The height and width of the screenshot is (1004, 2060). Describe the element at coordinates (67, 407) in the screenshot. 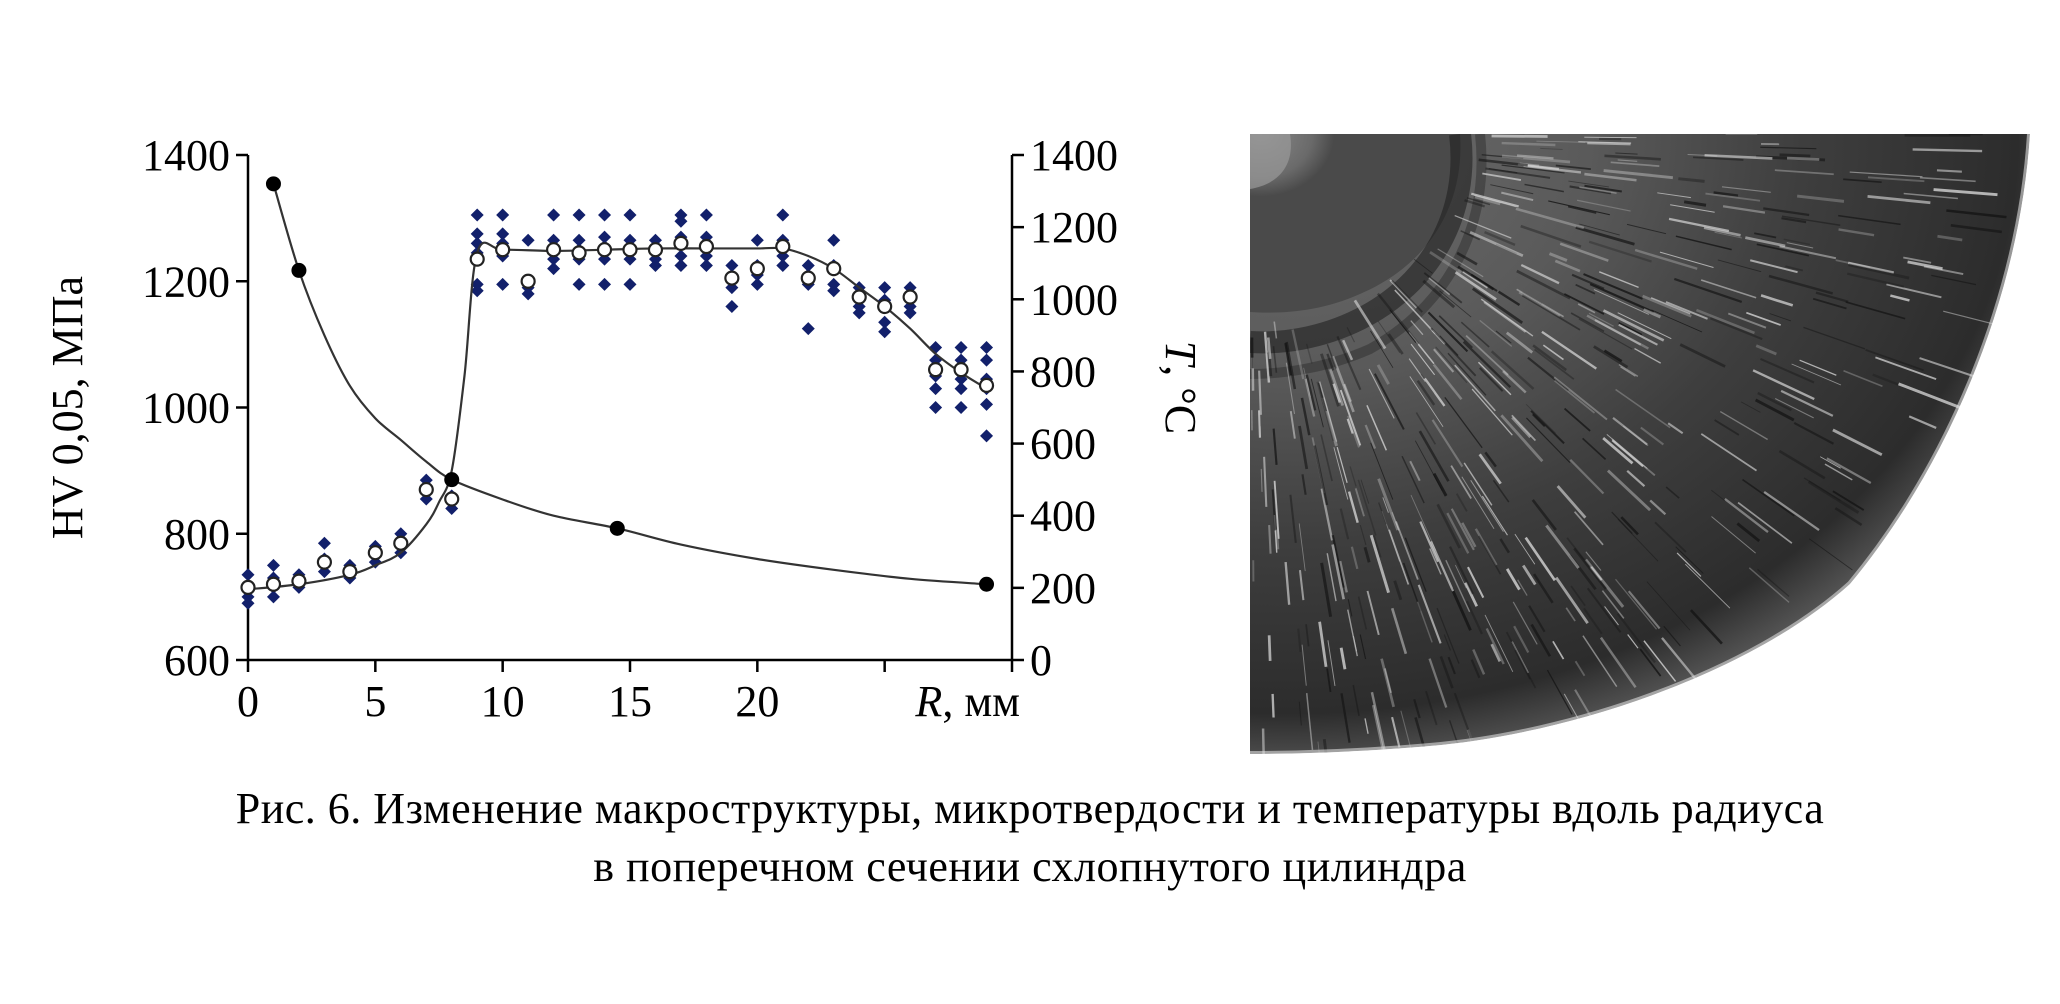

I see `left-axis-title: HV 0,05, МПа` at that location.